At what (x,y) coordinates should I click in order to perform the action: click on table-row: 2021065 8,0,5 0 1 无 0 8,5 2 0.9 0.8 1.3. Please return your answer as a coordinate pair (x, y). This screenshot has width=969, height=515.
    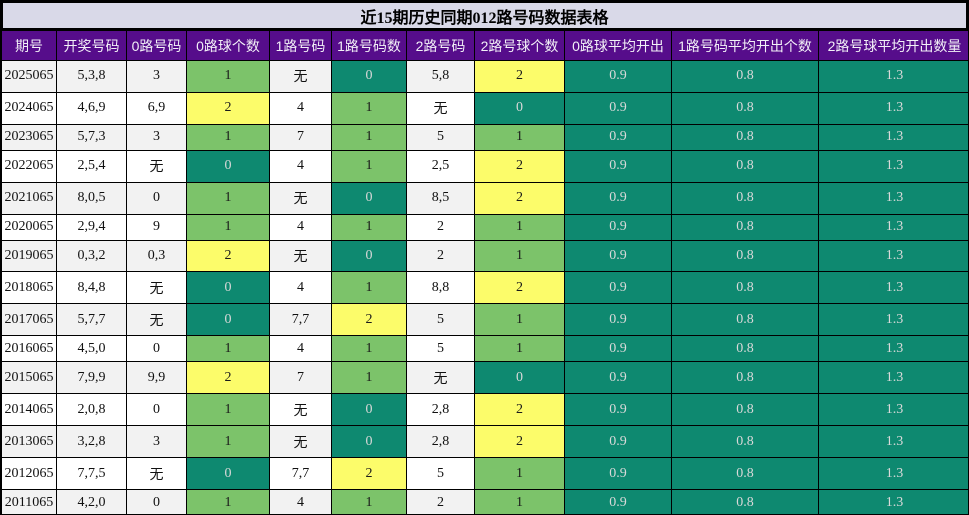
    Looking at the image, I should click on (484, 198).